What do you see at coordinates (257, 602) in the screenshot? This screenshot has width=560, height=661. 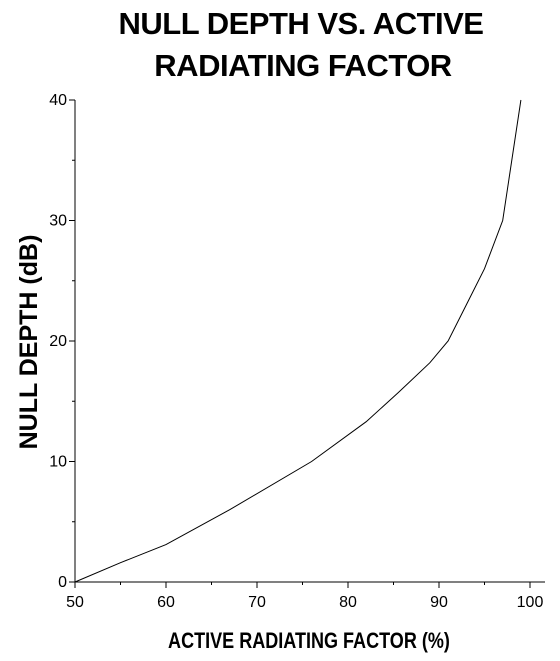 I see `x-tick-label: 70` at bounding box center [257, 602].